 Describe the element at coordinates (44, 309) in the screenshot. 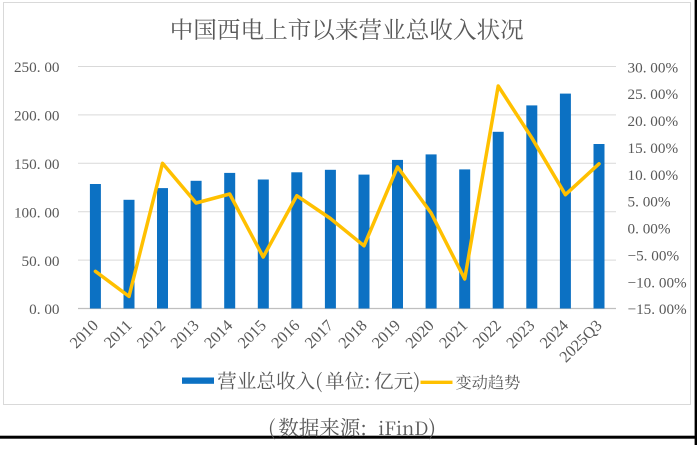

I see `svg-text: 0. 00` at that location.